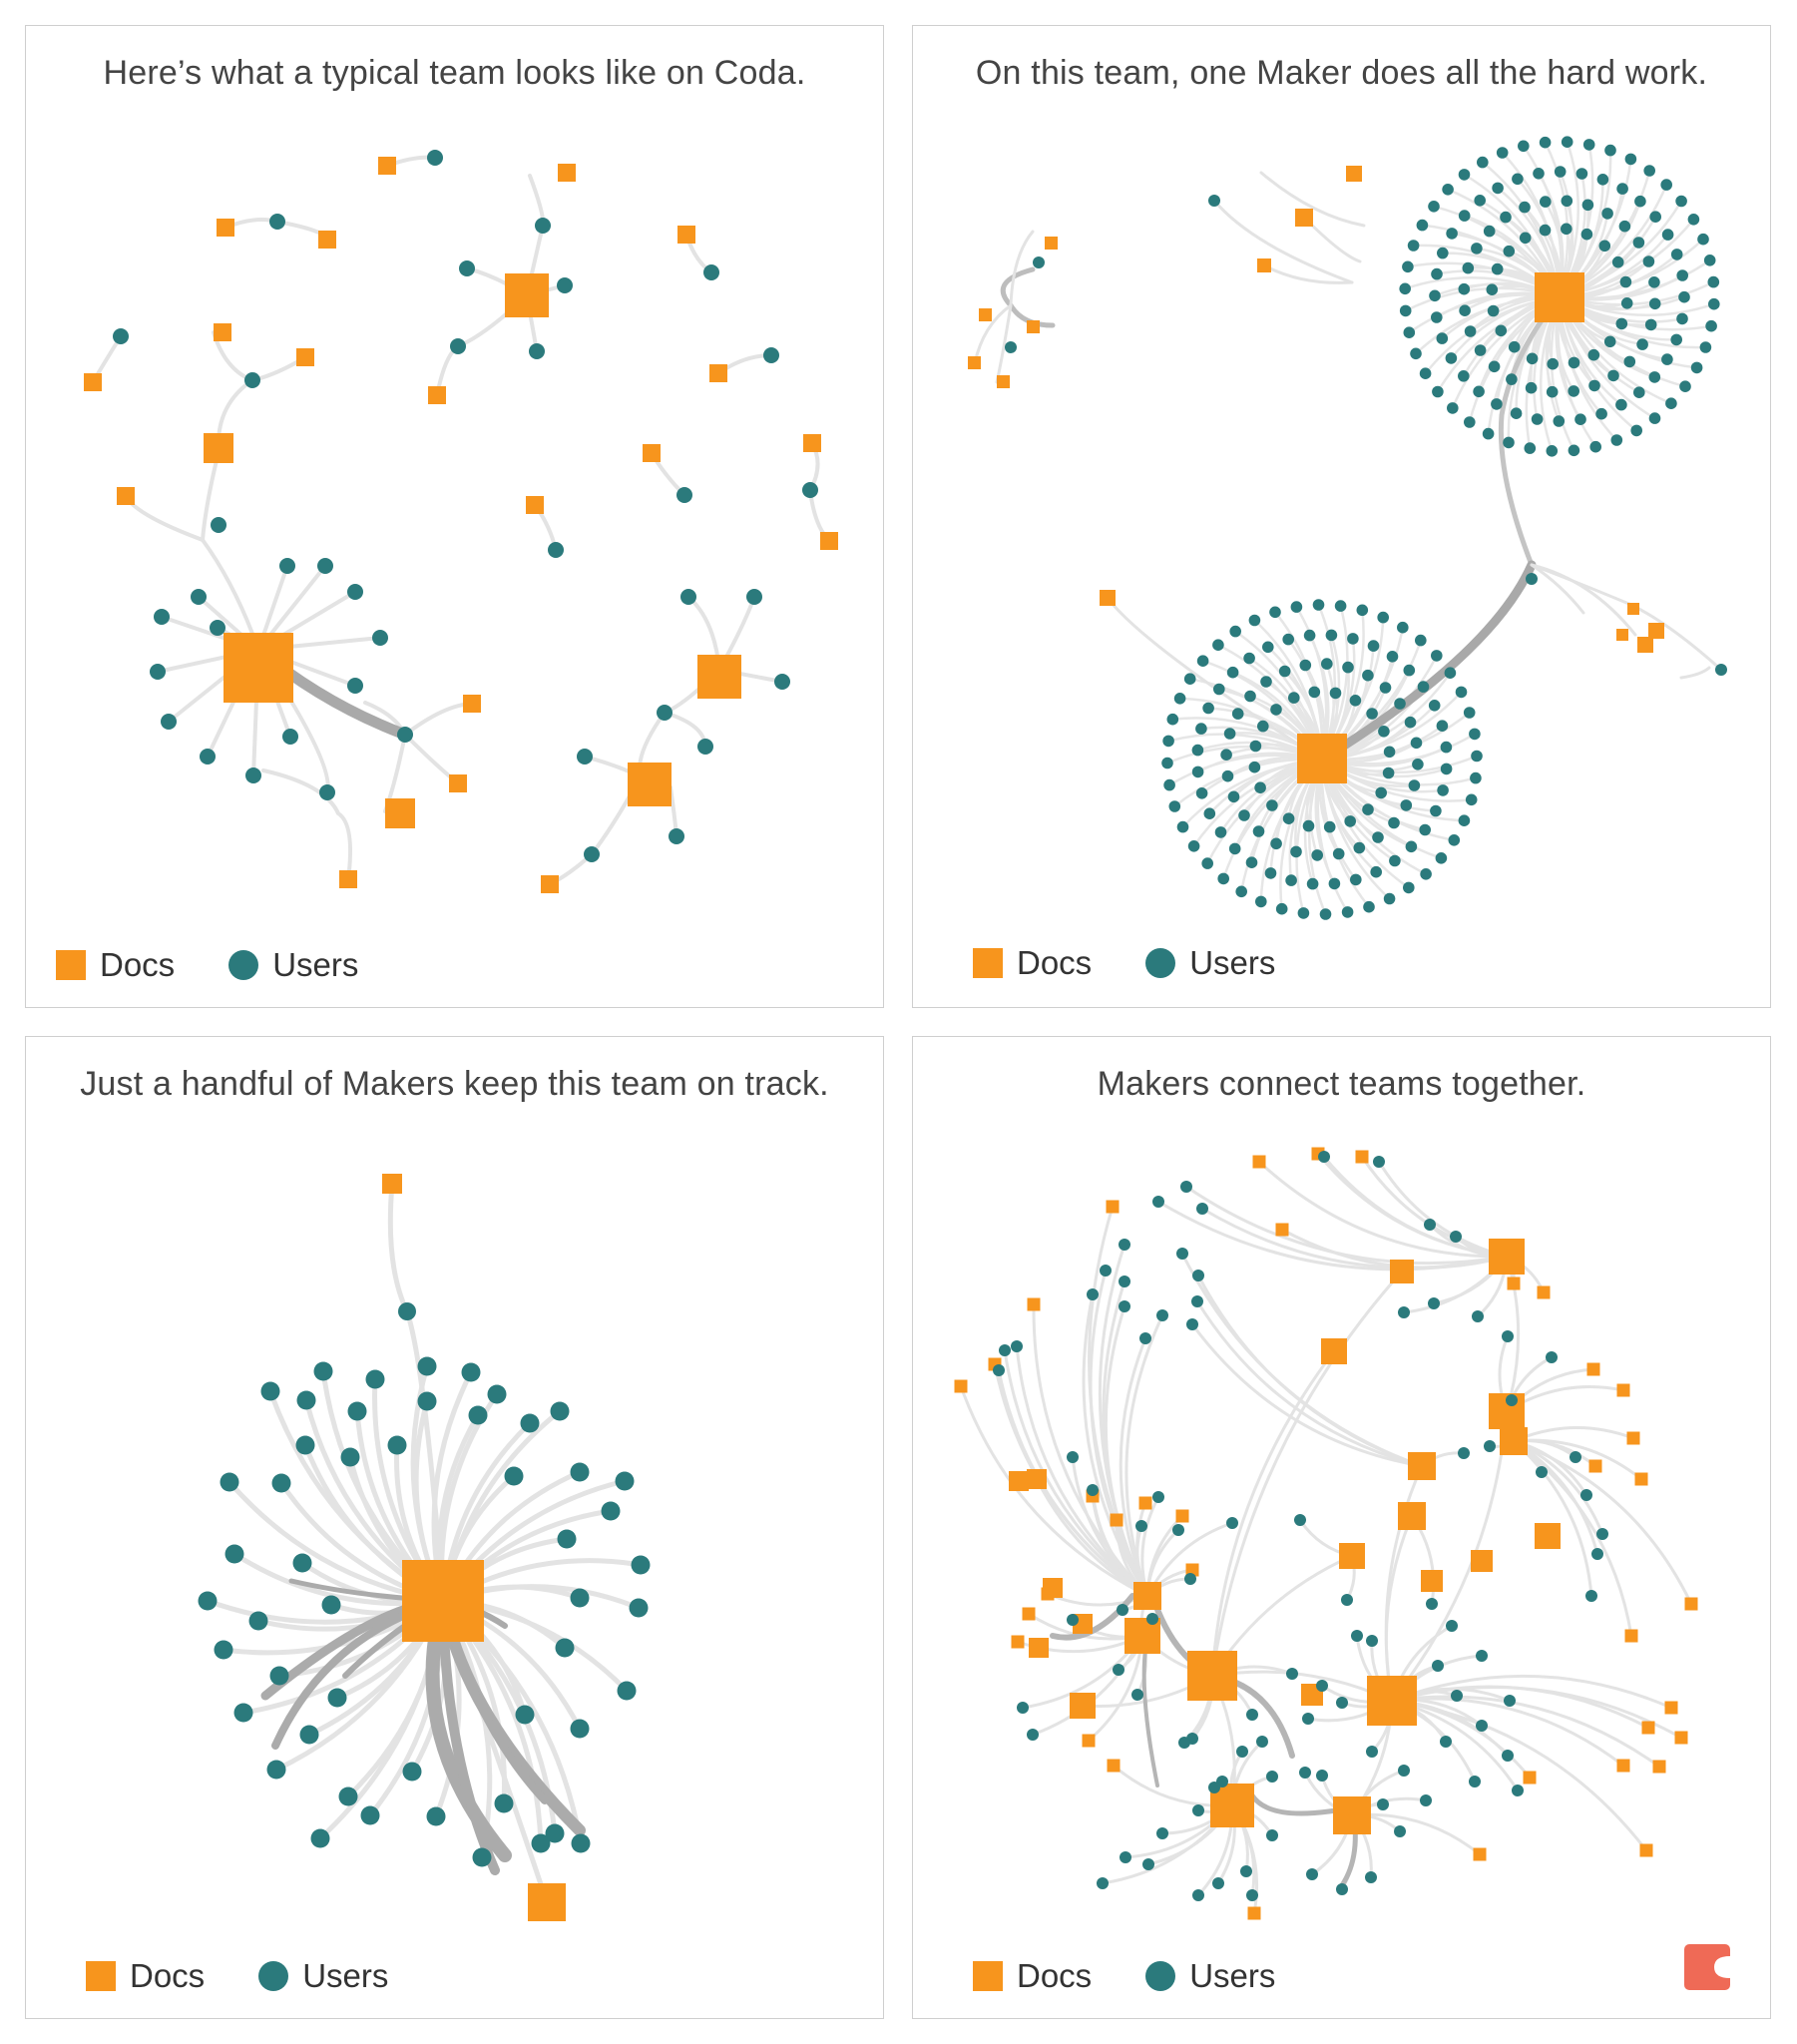 This screenshot has width=1797, height=2044. I want to click on legend-users-label: Users, so click(346, 1975).